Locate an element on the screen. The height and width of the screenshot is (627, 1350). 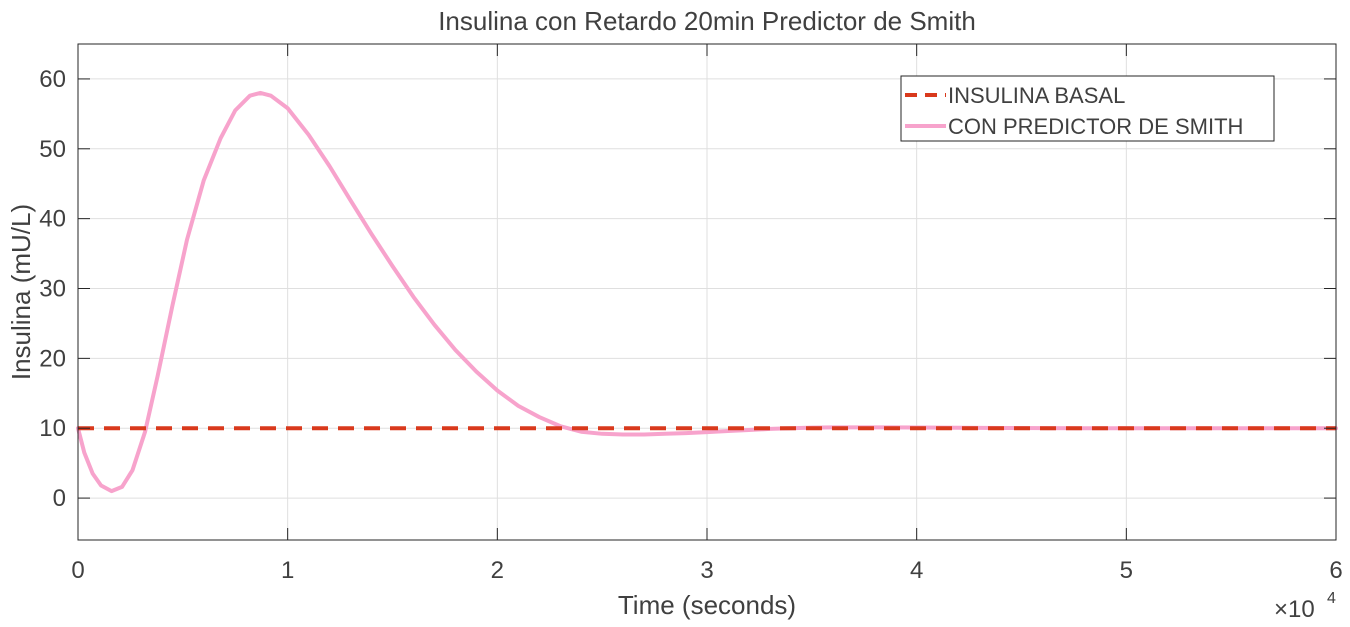
x-exponent-base: ×10 is located at coordinates (1294, 609).